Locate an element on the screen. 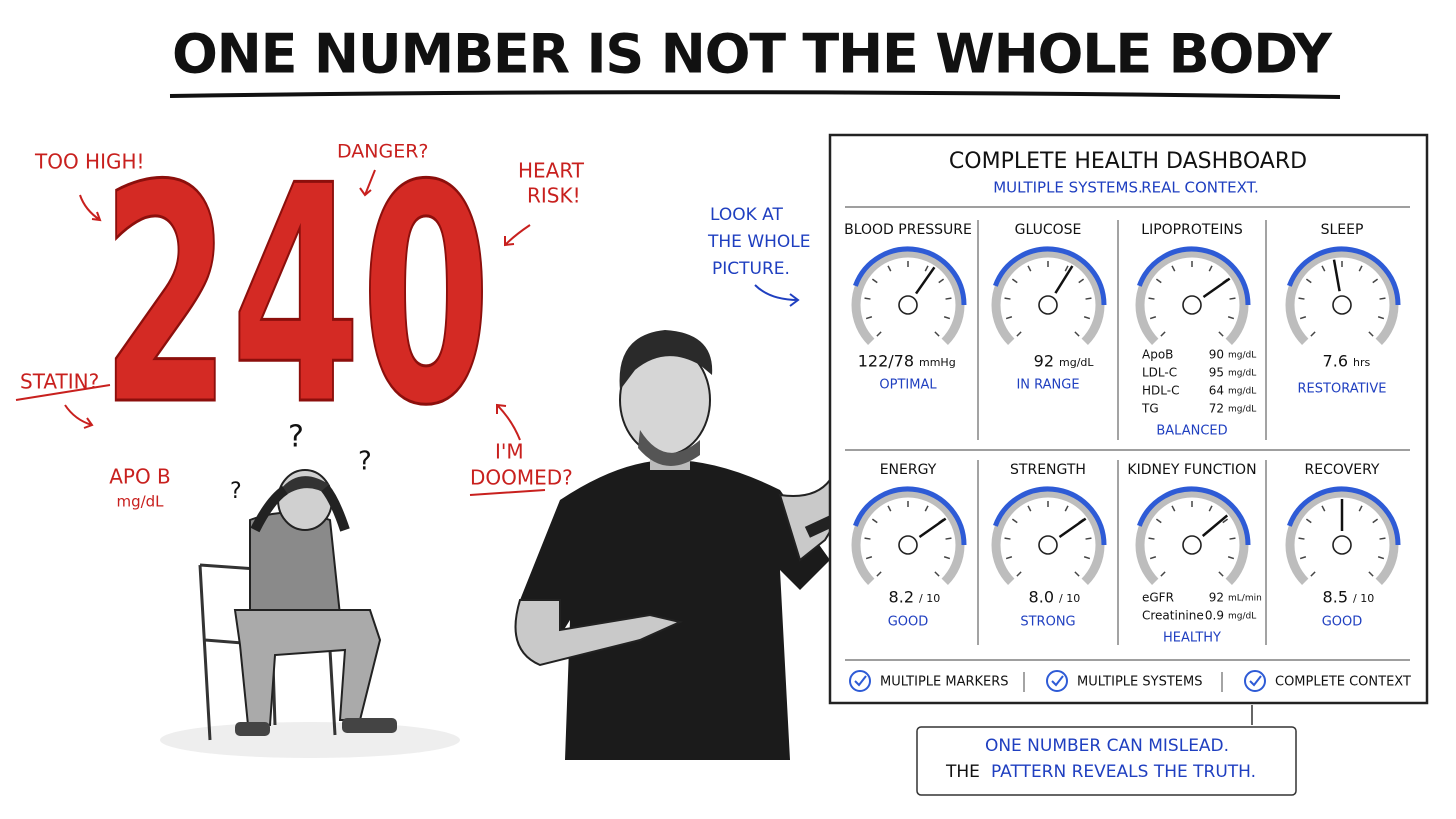 The height and width of the screenshot is (819, 1456). big-number-unit: mg/dL is located at coordinates (140, 502).